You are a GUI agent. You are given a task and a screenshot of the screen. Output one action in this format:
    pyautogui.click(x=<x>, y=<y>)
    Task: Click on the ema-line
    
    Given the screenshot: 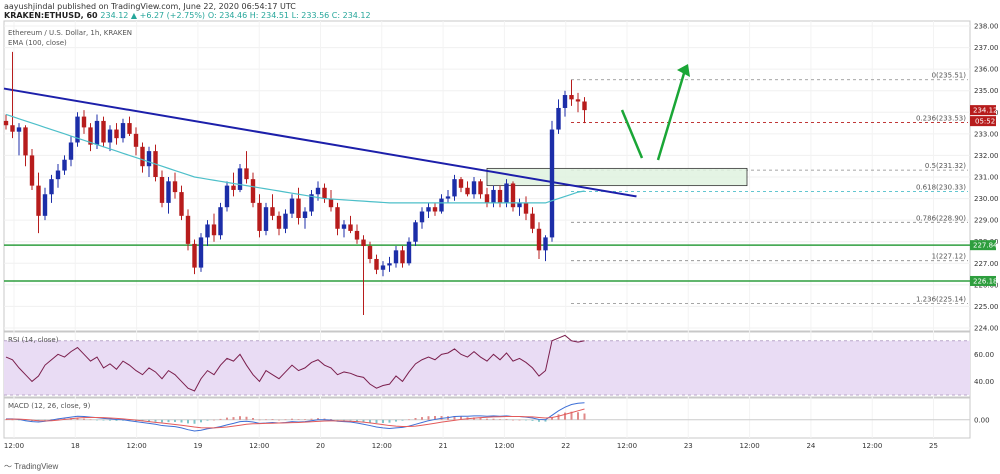 What is the action you would take?
    pyautogui.click(x=295, y=158)
    